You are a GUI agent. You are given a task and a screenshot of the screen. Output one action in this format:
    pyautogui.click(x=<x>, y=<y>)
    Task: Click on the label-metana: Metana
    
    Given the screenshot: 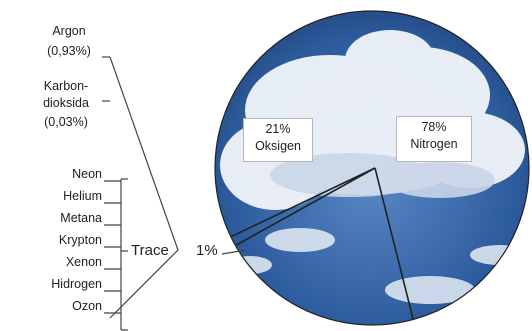 What is the action you would take?
    pyautogui.click(x=81, y=218)
    